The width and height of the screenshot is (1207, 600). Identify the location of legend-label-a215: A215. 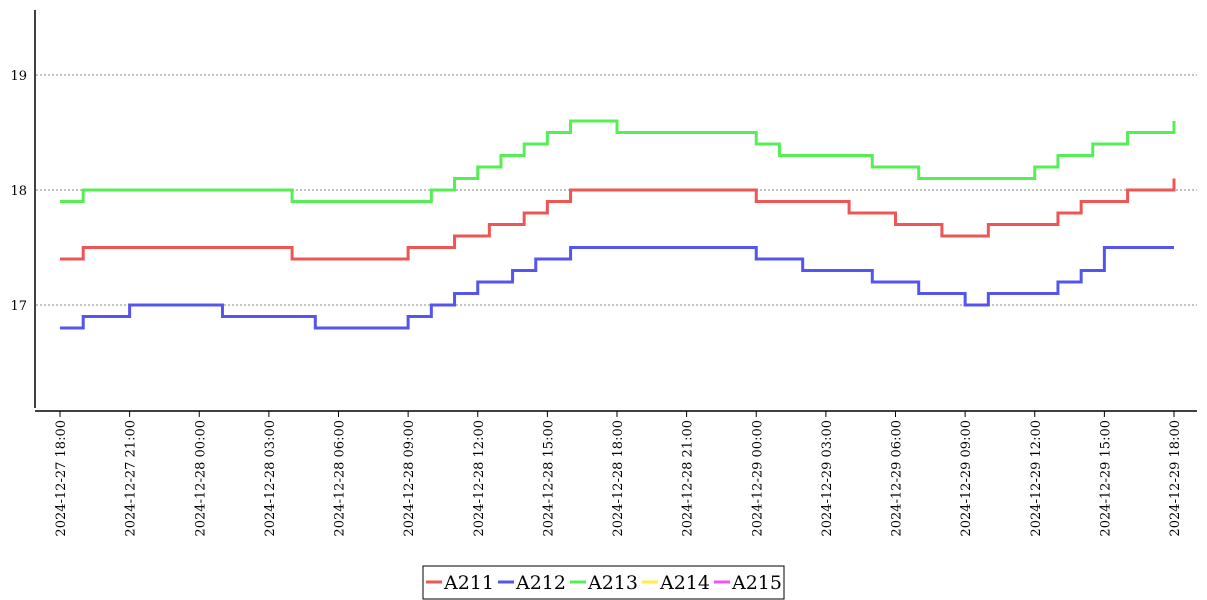
(756, 583).